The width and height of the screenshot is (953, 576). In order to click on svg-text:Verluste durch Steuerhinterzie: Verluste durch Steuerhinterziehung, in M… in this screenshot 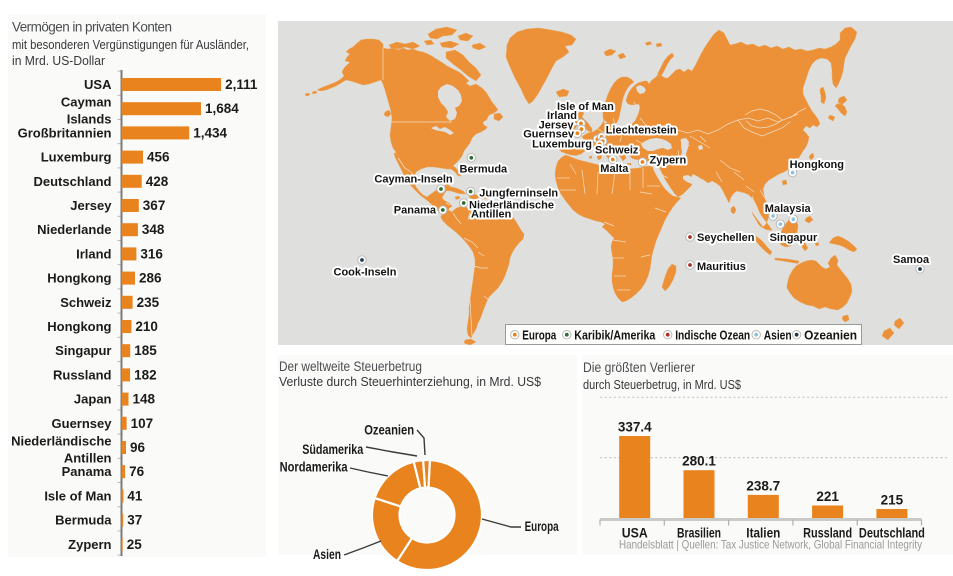, I will do `click(410, 381)`.